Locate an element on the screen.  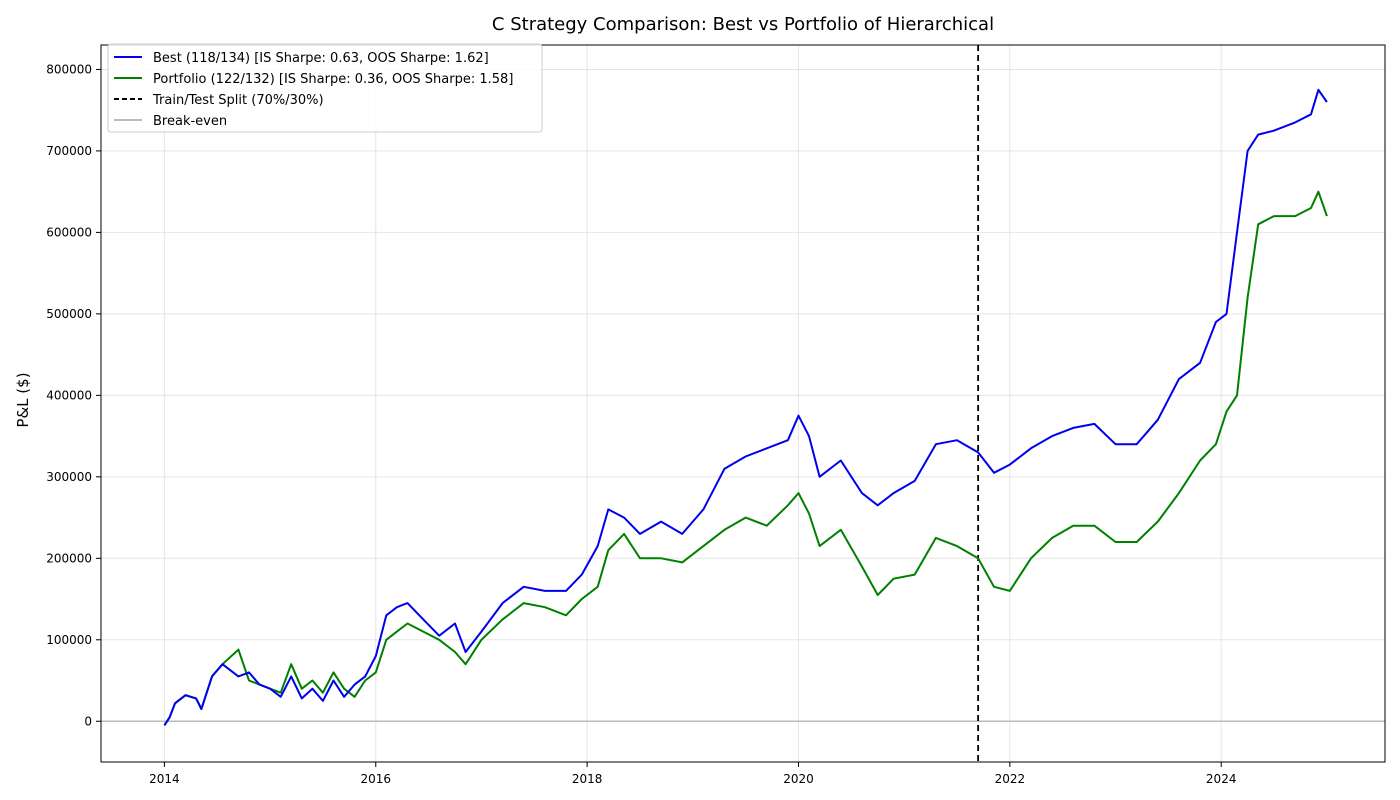
x-tick-label: 2022 is located at coordinates (1010, 779).